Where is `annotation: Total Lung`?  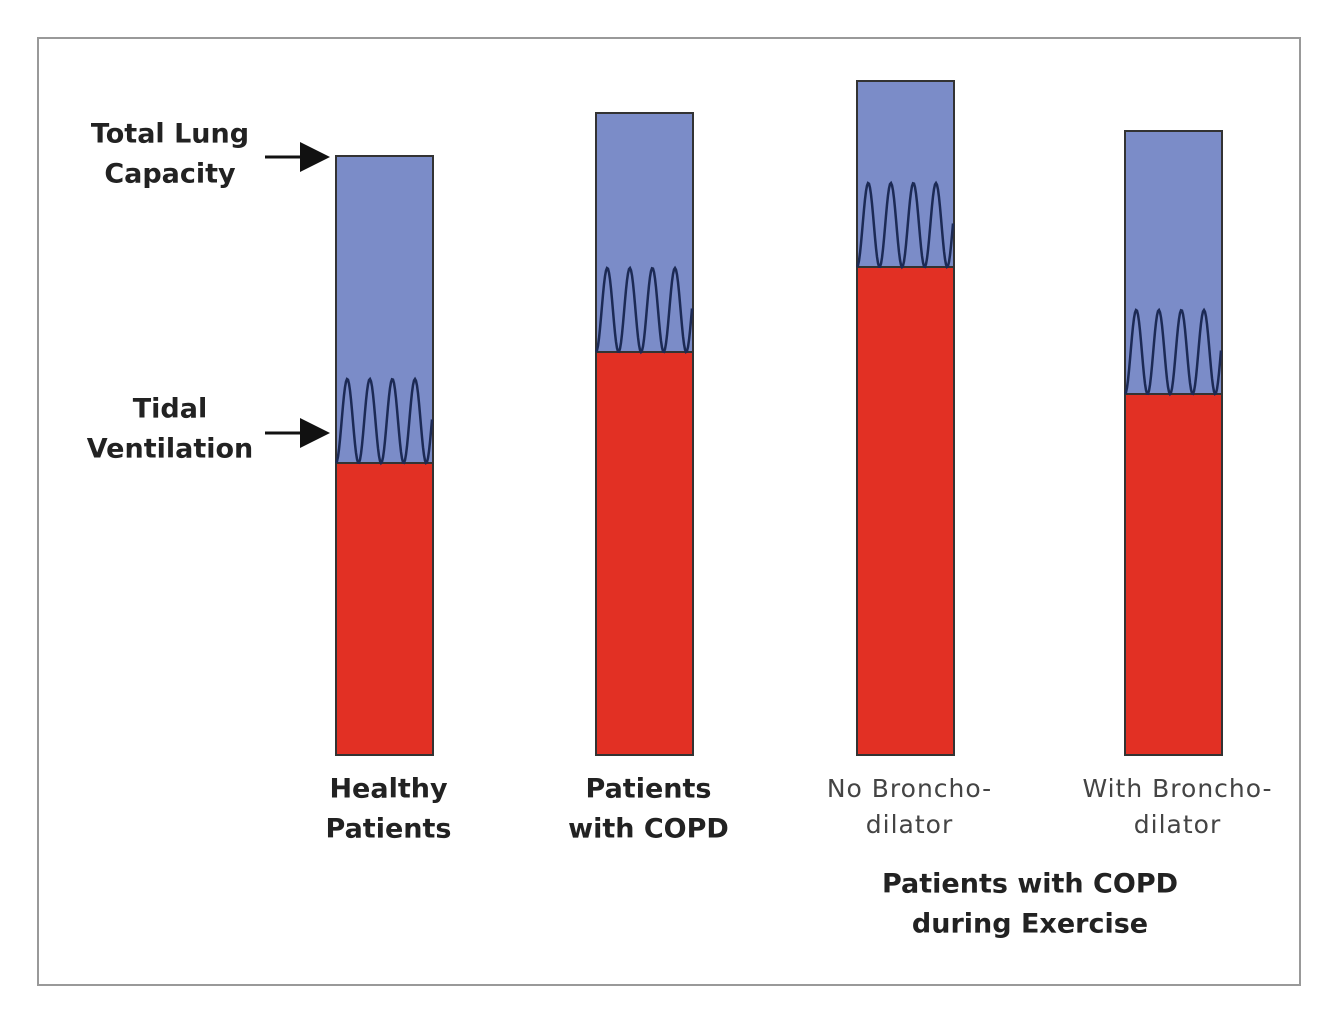 annotation: Total Lung is located at coordinates (170, 134).